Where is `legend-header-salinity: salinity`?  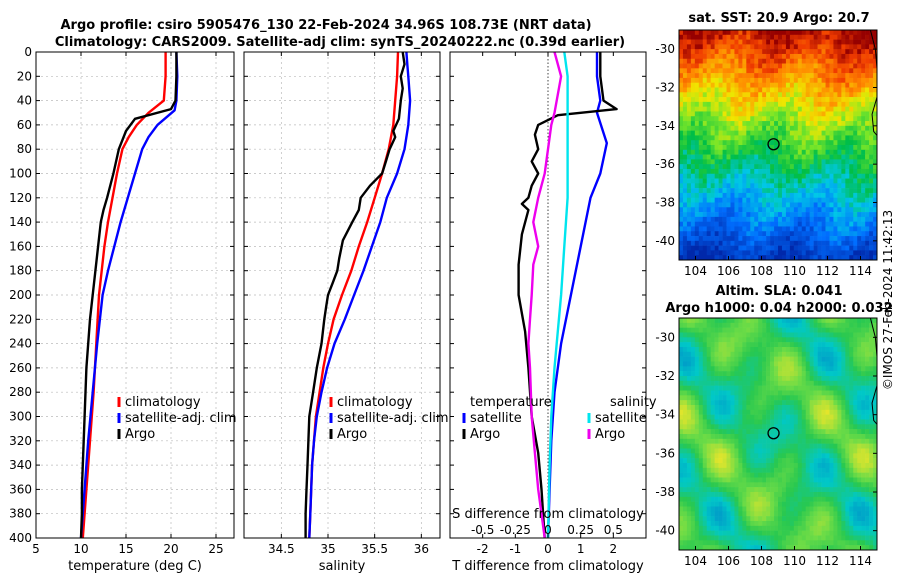
legend-header-salinity: salinity is located at coordinates (633, 402).